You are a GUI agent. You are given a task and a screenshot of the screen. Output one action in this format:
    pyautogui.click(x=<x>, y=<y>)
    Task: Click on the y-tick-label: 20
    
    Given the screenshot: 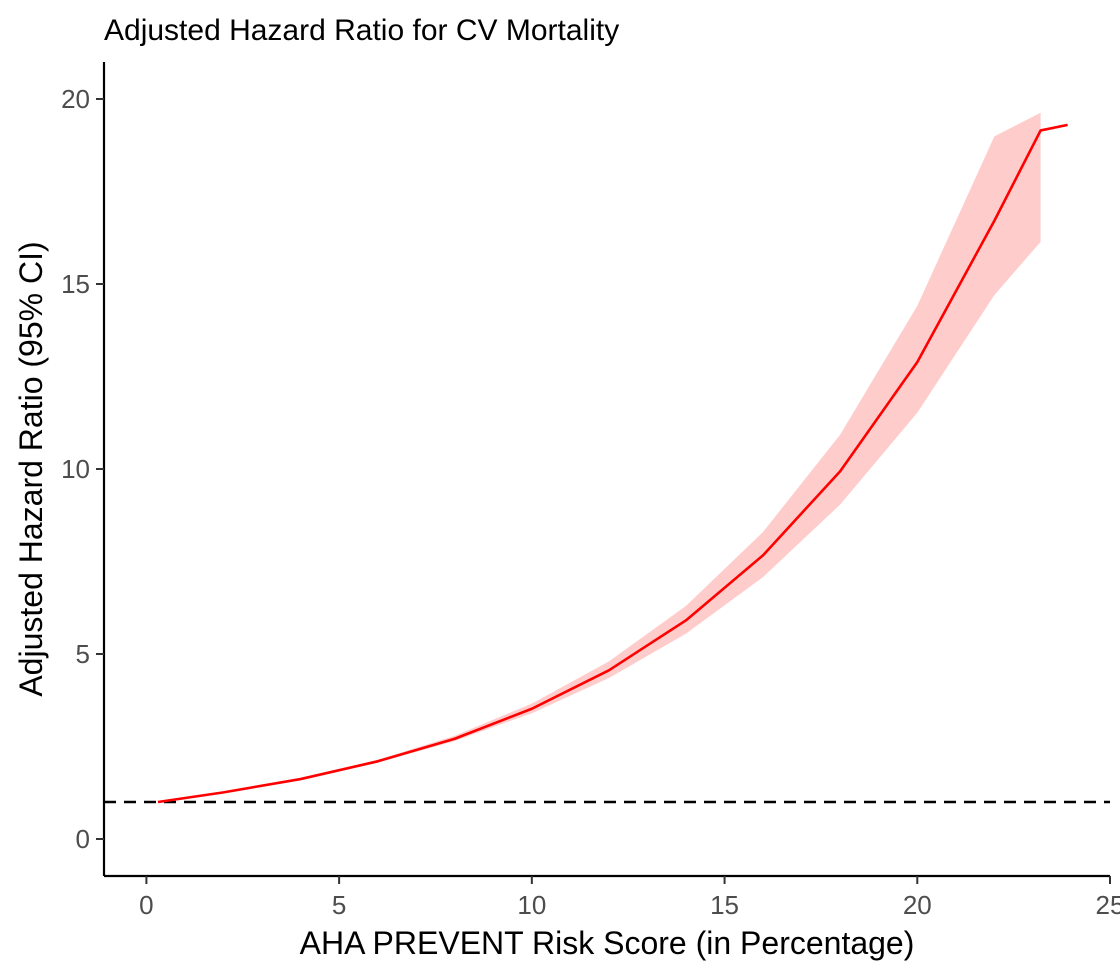 What is the action you would take?
    pyautogui.click(x=75, y=99)
    